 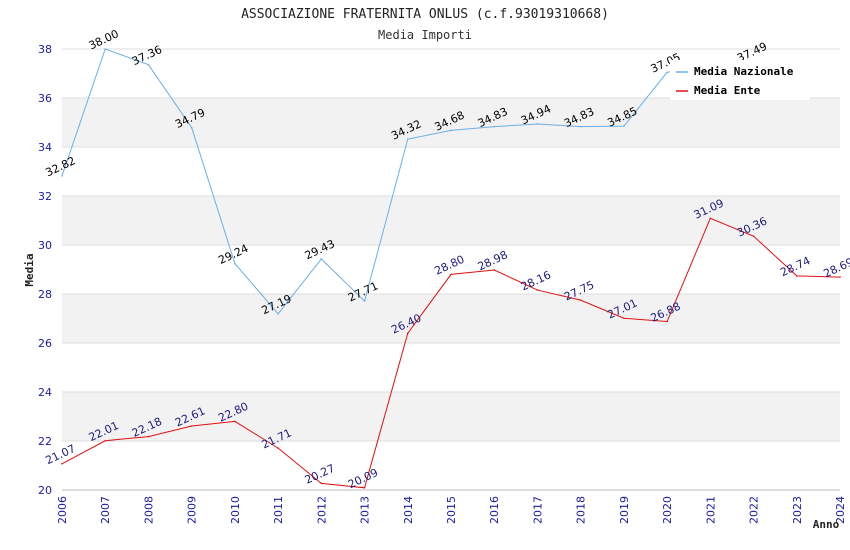 I want to click on x-tick-label: 2015, so click(x=451, y=510).